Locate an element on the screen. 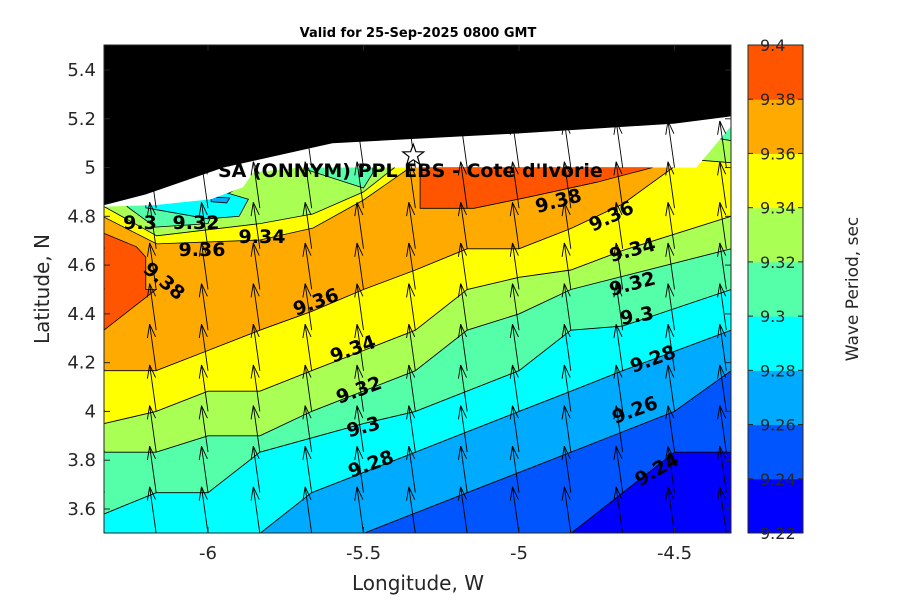 Image resolution: width=900 pixels, height=604 pixels. colorbar-swatch-9.38-9.4 is located at coordinates (775, 72).